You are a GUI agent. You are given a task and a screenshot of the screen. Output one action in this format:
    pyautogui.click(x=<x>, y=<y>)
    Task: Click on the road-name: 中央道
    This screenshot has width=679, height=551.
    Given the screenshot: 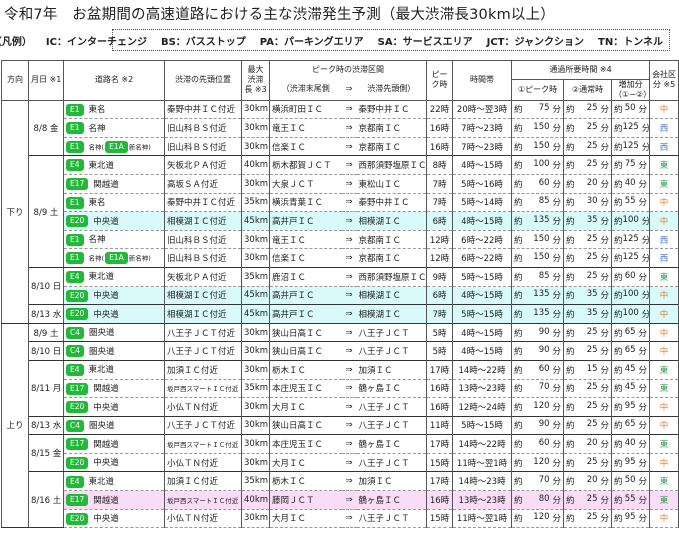 What is the action you would take?
    pyautogui.click(x=106, y=296)
    